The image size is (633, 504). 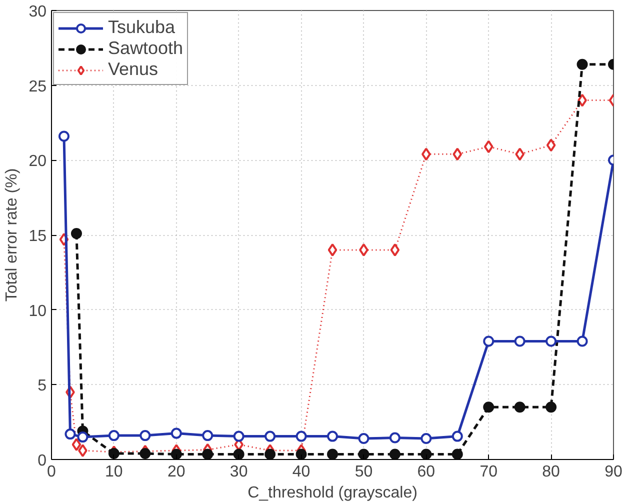 I want to click on y-axis-title: Total error rate (%), so click(x=12, y=235).